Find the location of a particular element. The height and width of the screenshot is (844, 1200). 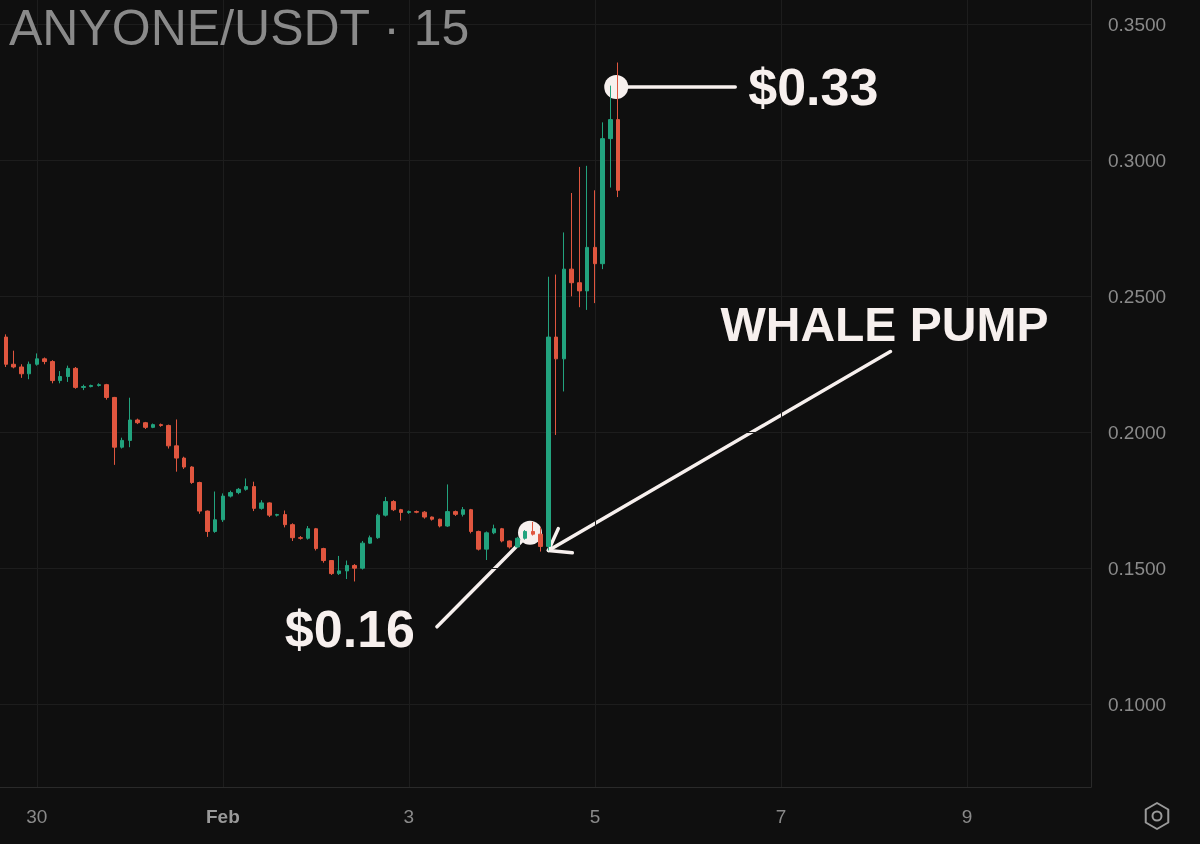

annotation: $0.33 is located at coordinates (813, 86).